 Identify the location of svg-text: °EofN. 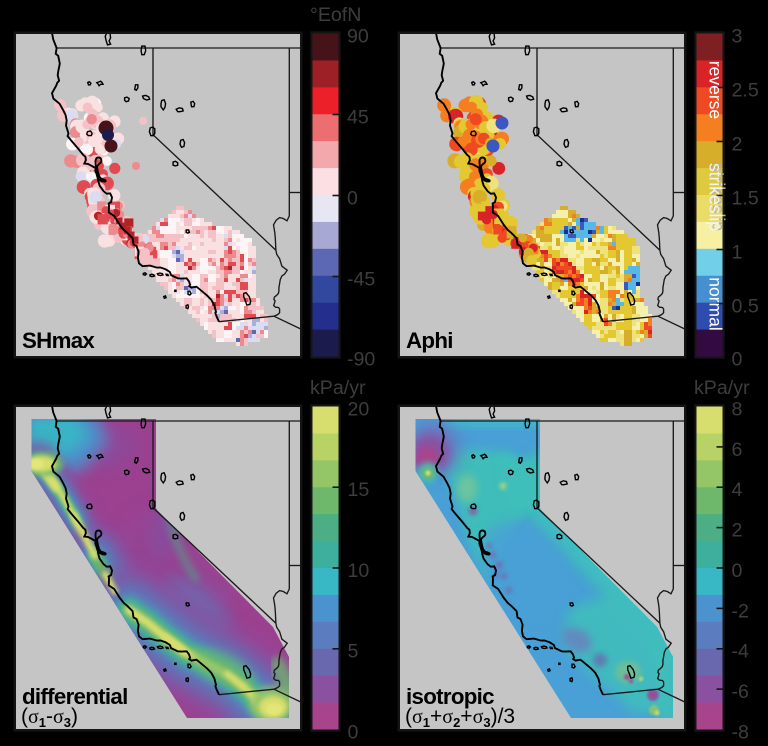
(335, 15).